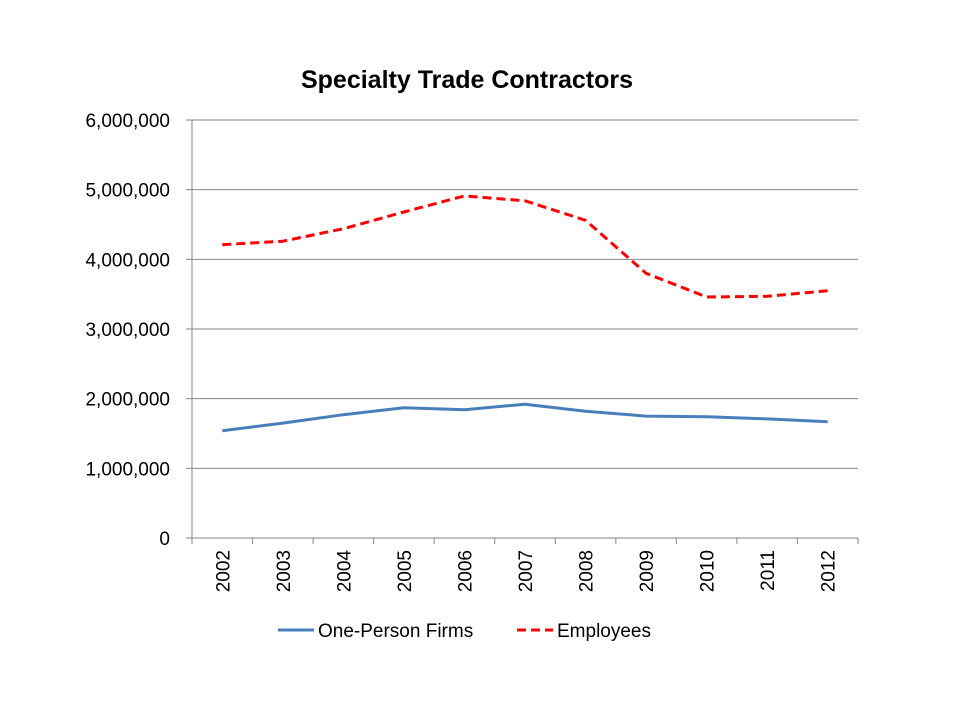  I want to click on x-tick-label: 2003, so click(284, 571).